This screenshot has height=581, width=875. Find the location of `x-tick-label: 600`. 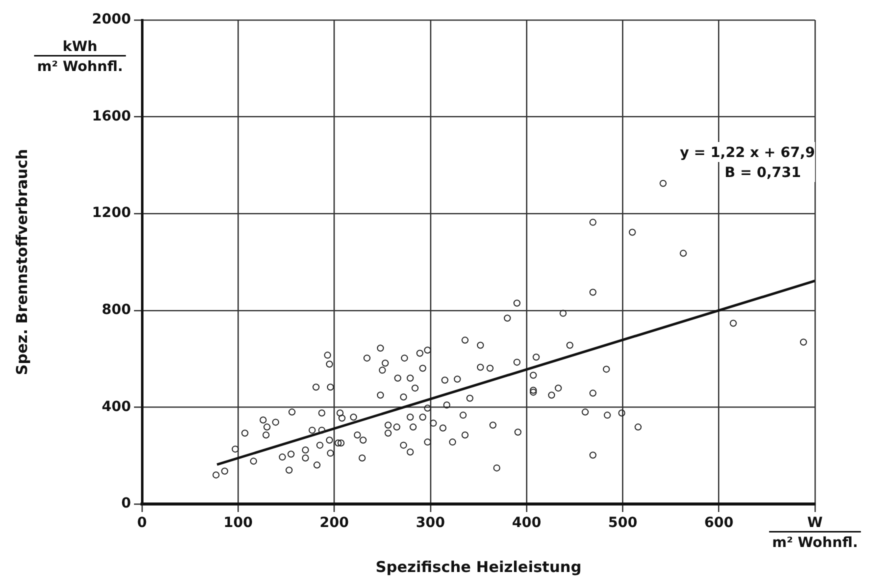

x-tick-label: 600 is located at coordinates (719, 523).